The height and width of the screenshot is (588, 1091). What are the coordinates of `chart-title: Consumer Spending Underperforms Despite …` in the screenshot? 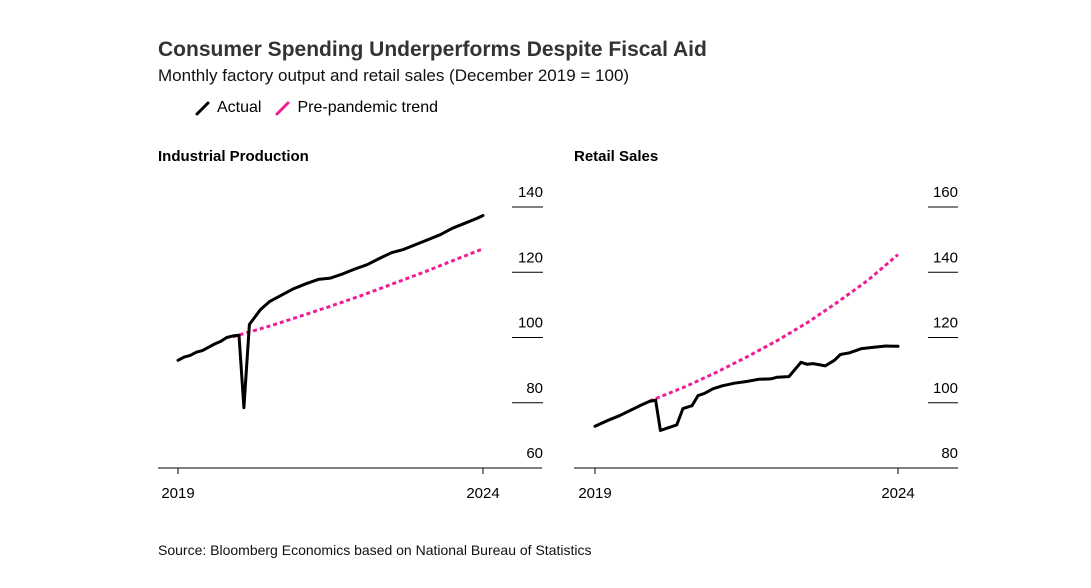 It's located at (432, 49).